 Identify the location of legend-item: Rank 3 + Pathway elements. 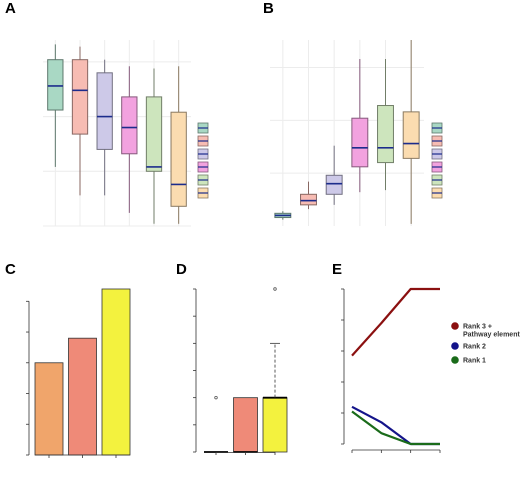
(491, 331).